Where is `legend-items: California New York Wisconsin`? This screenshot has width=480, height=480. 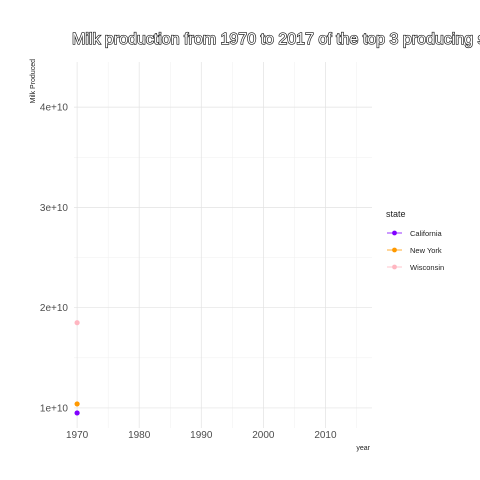 legend-items: California New York Wisconsin is located at coordinates (415, 250).